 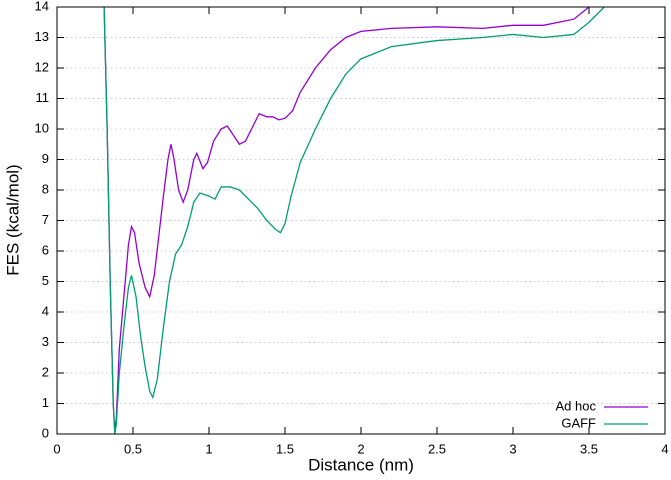 I want to click on x-tick-label: 4, so click(x=664, y=448).